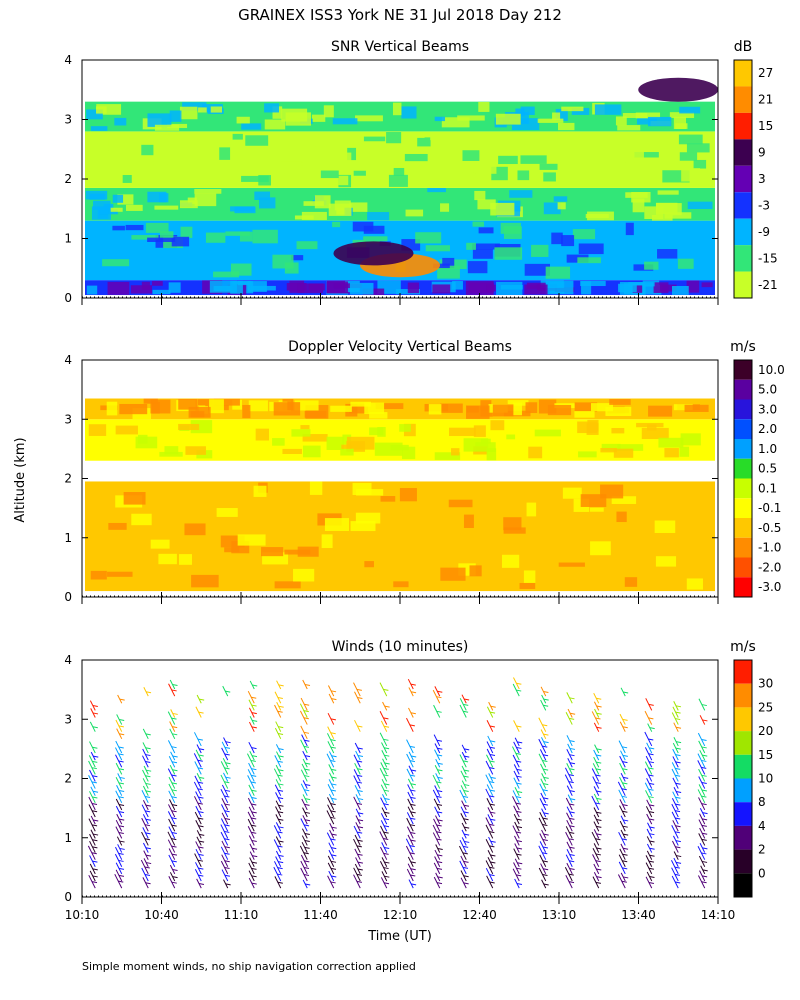 The width and height of the screenshot is (800, 1000). I want to click on x-axis-label: Time (UT), so click(399, 936).